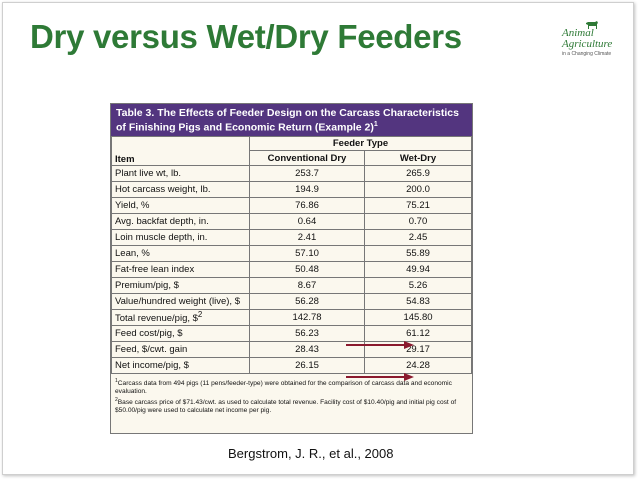  I want to click on row-item-label: Feed, $/cwt. gain, so click(180, 349).